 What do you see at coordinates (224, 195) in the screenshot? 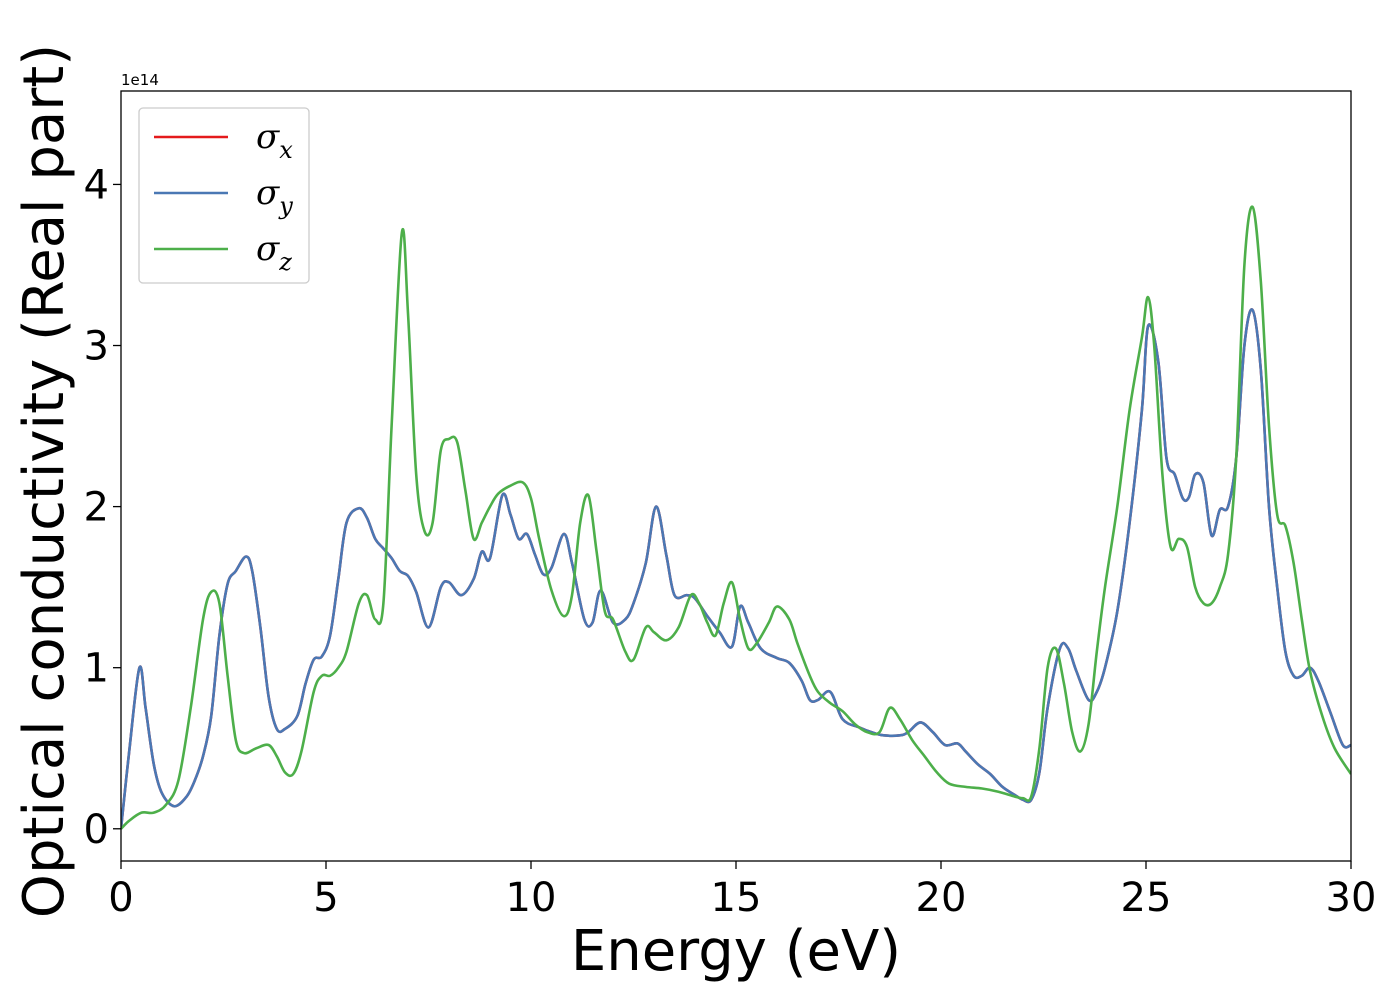
I see `legend-box` at bounding box center [224, 195].